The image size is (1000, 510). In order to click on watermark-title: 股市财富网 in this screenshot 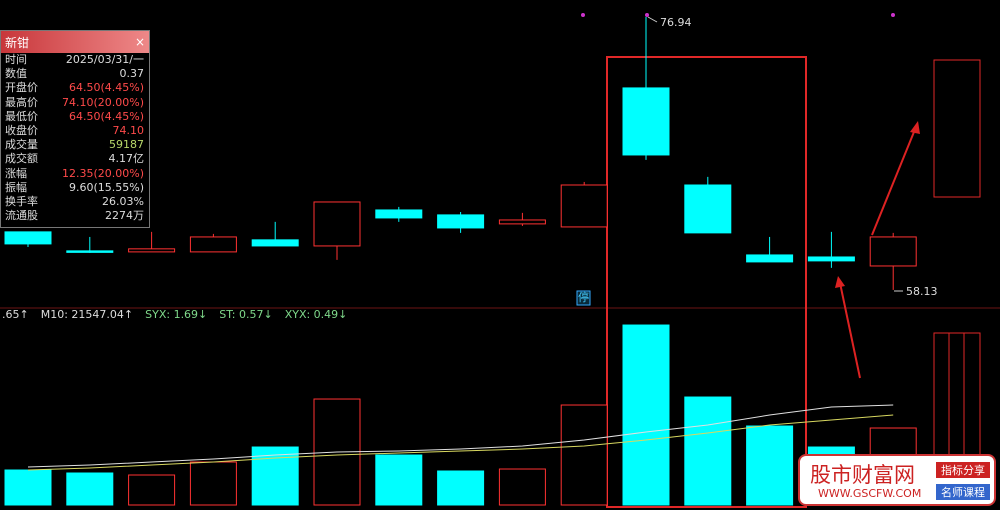, I will do `click(862, 475)`.